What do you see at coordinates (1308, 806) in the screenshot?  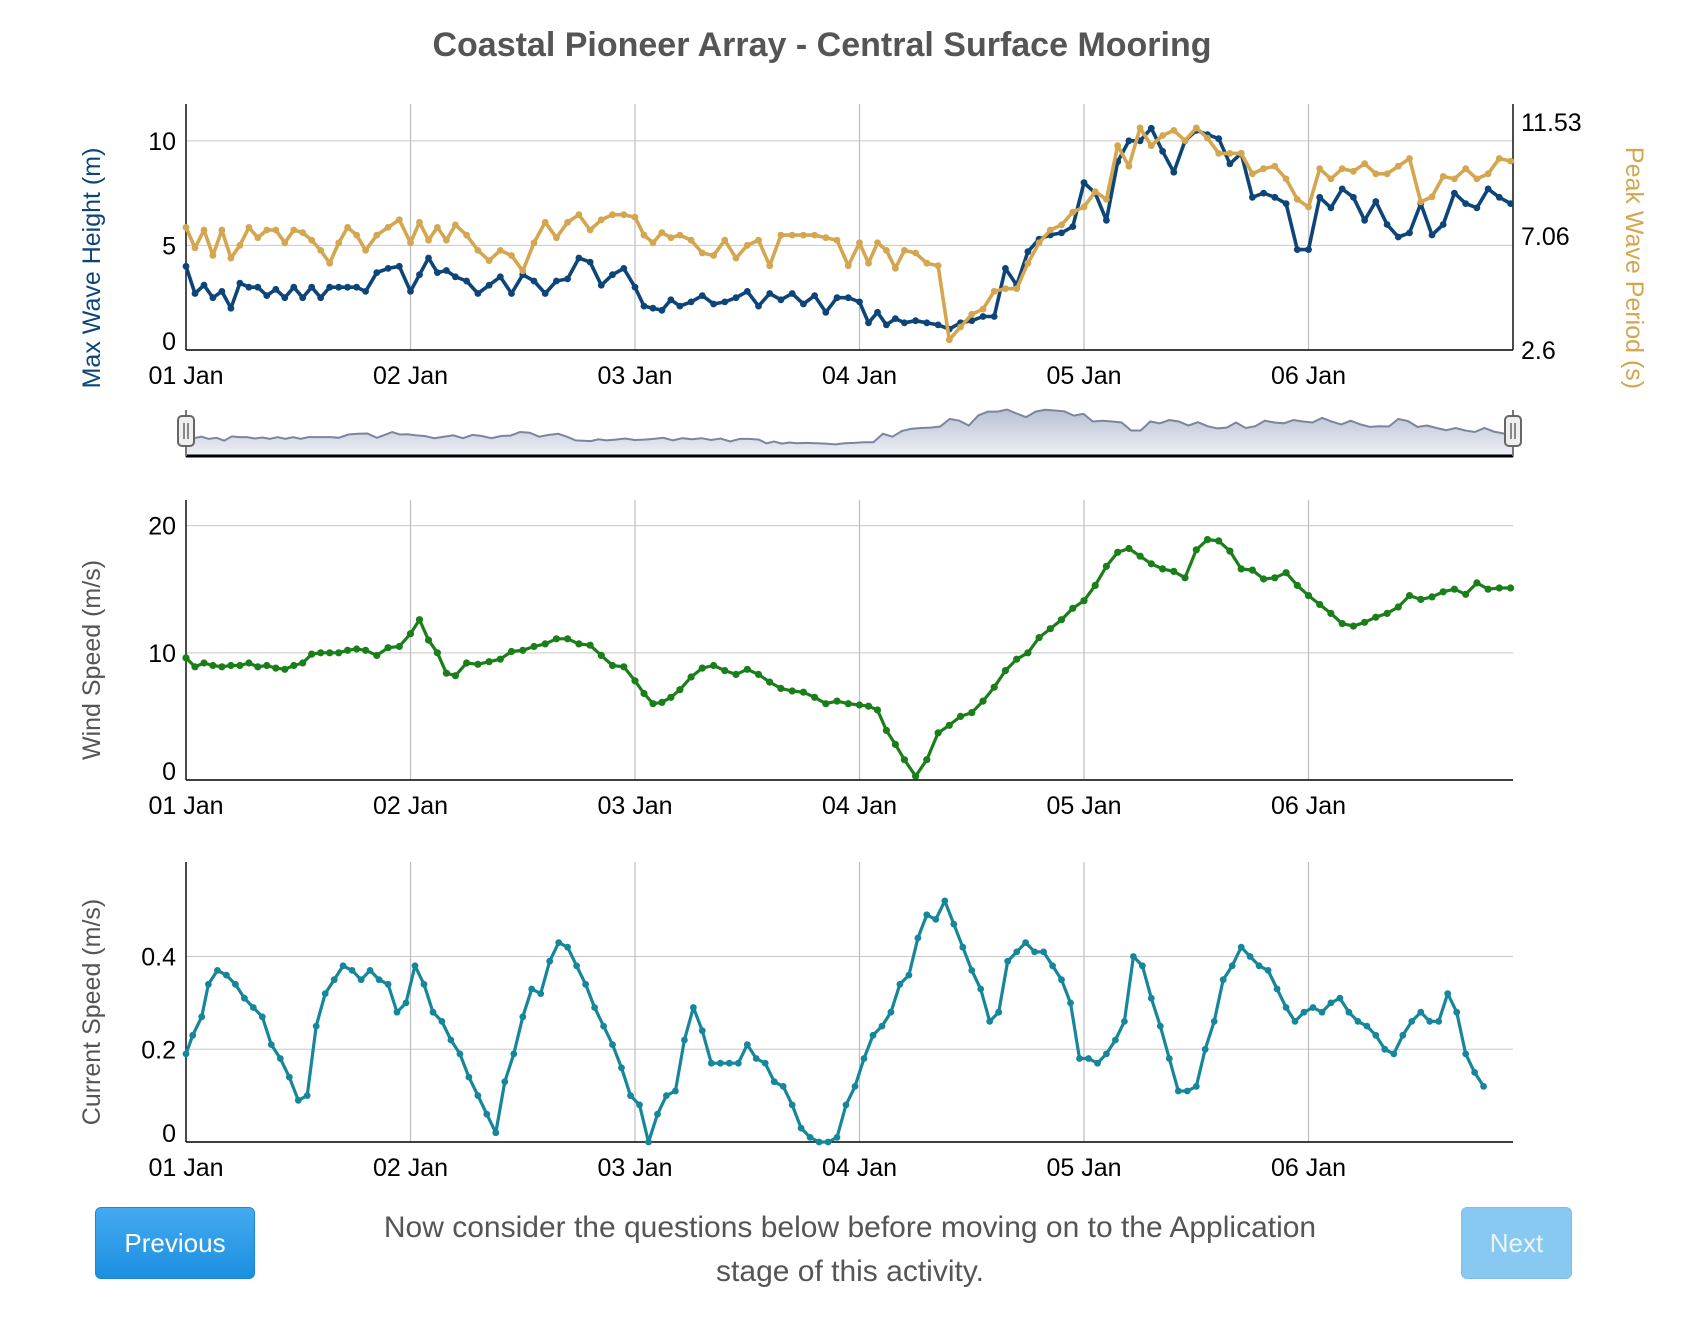 I see `x-tick-label: 06 Jan` at bounding box center [1308, 806].